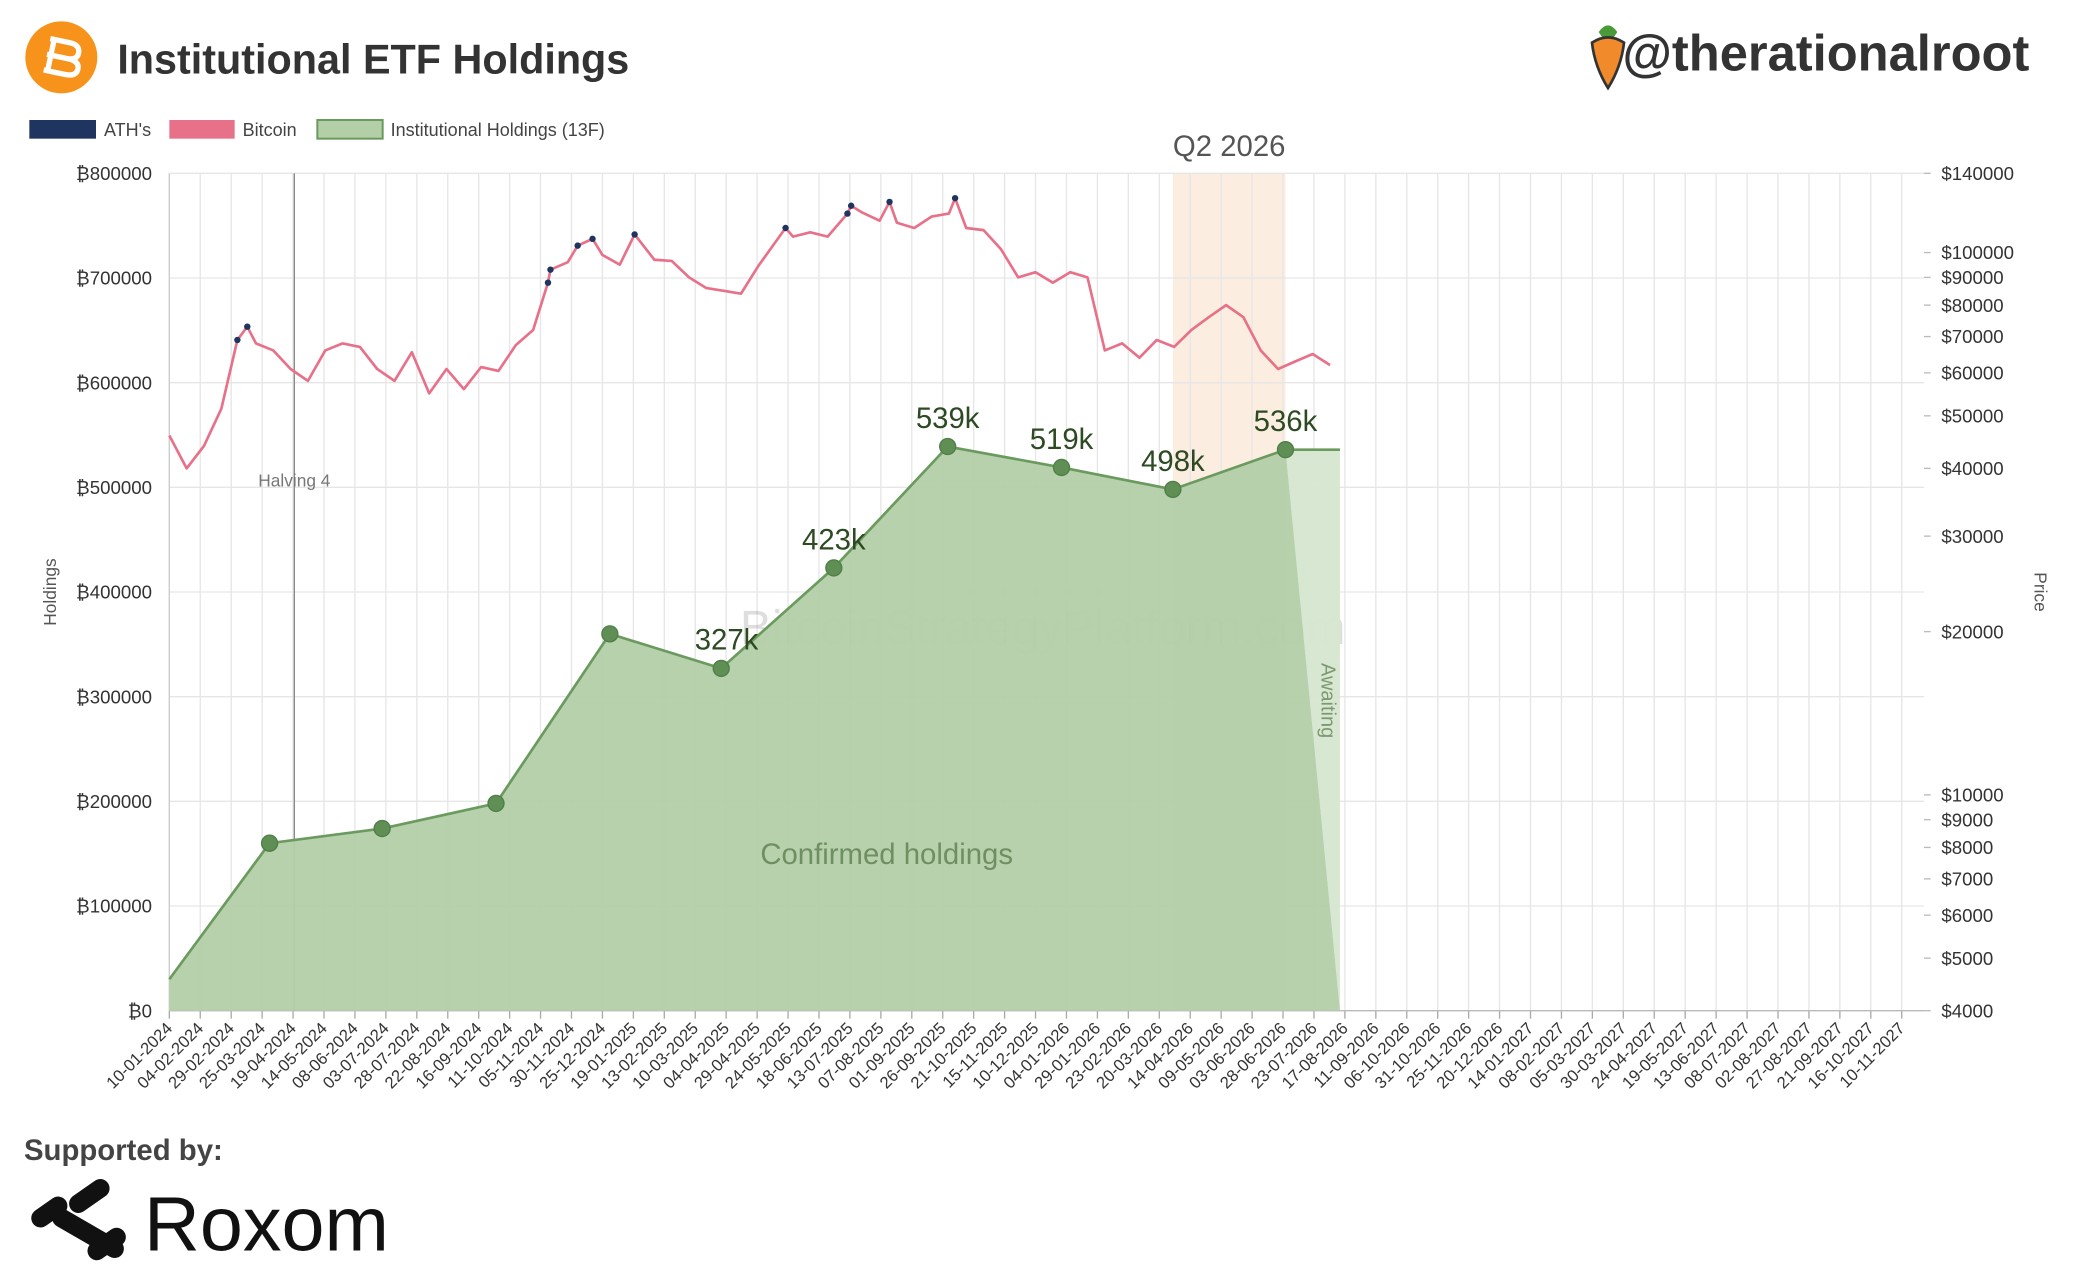 The image size is (2080, 1280). I want to click on y2-tick-label: $40000, so click(1972, 468).